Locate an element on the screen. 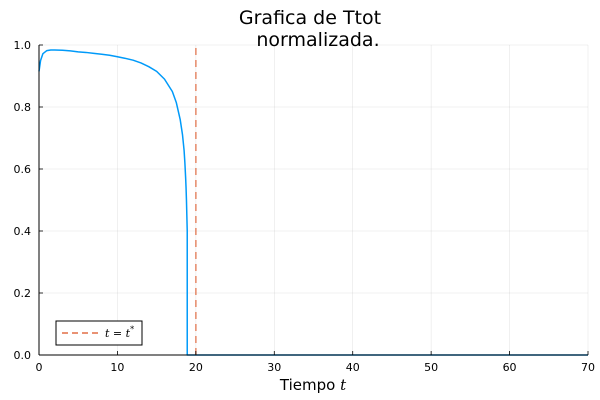 This screenshot has height=400, width=600. y-tick-label: 0.2 is located at coordinates (23, 293).